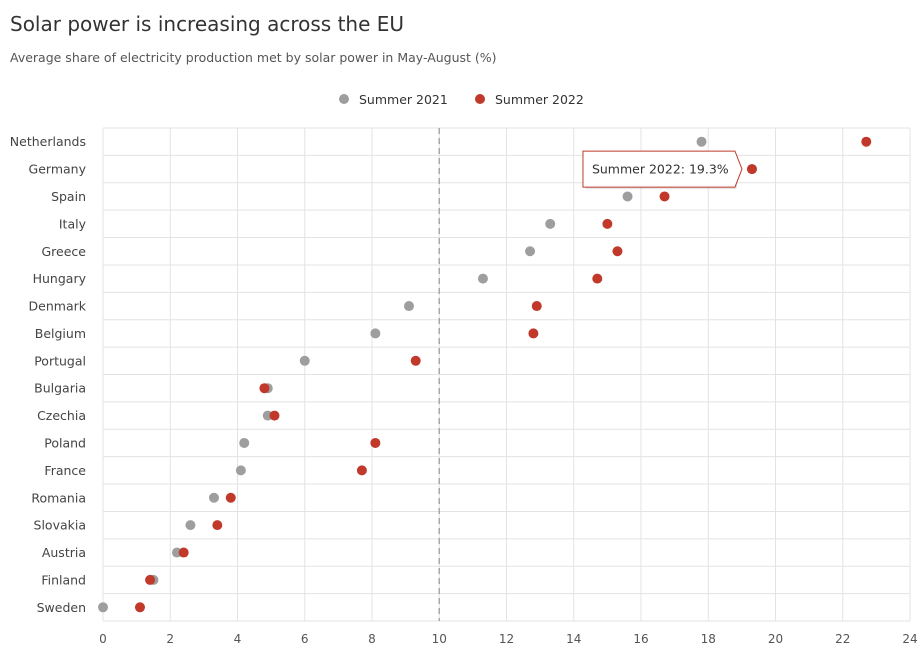  What do you see at coordinates (842, 639) in the screenshot?
I see `x-tick-label: 22` at bounding box center [842, 639].